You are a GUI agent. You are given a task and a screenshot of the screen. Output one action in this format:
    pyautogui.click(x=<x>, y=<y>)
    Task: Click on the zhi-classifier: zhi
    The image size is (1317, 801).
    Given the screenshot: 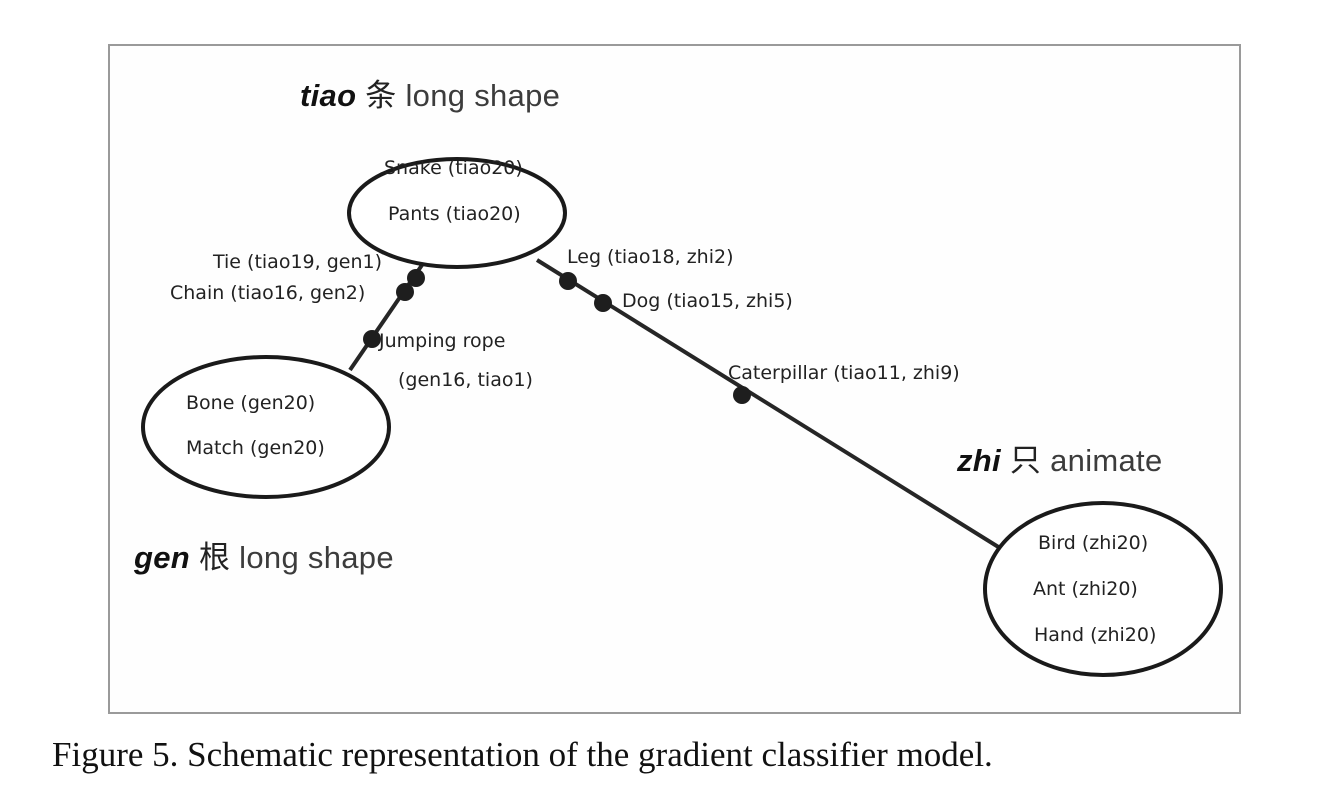 What is the action you would take?
    pyautogui.click(x=979, y=460)
    